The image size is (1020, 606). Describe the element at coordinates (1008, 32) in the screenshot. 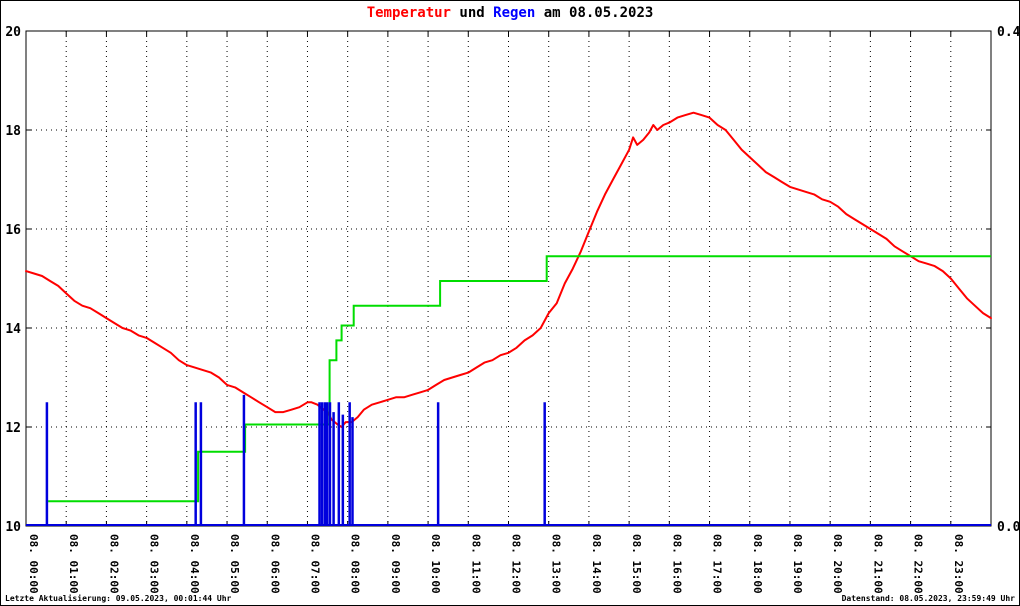

I see `y-axis-label-right: 0.4` at that location.